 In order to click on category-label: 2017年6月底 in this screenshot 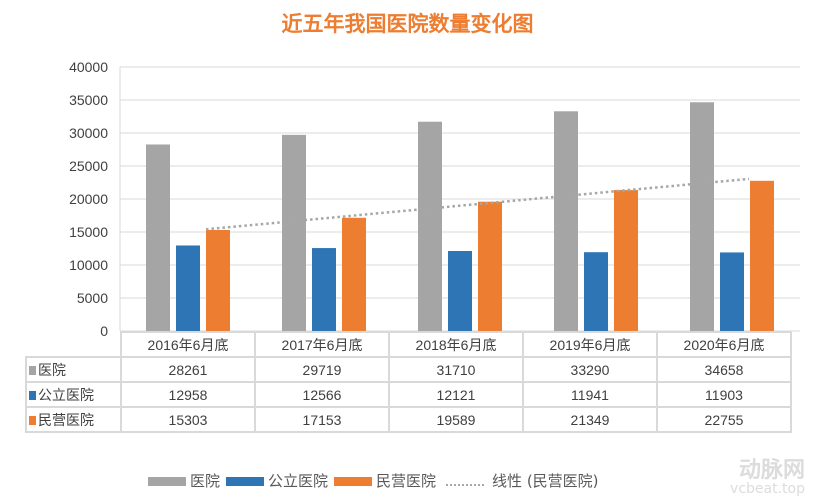, I will do `click(322, 344)`.